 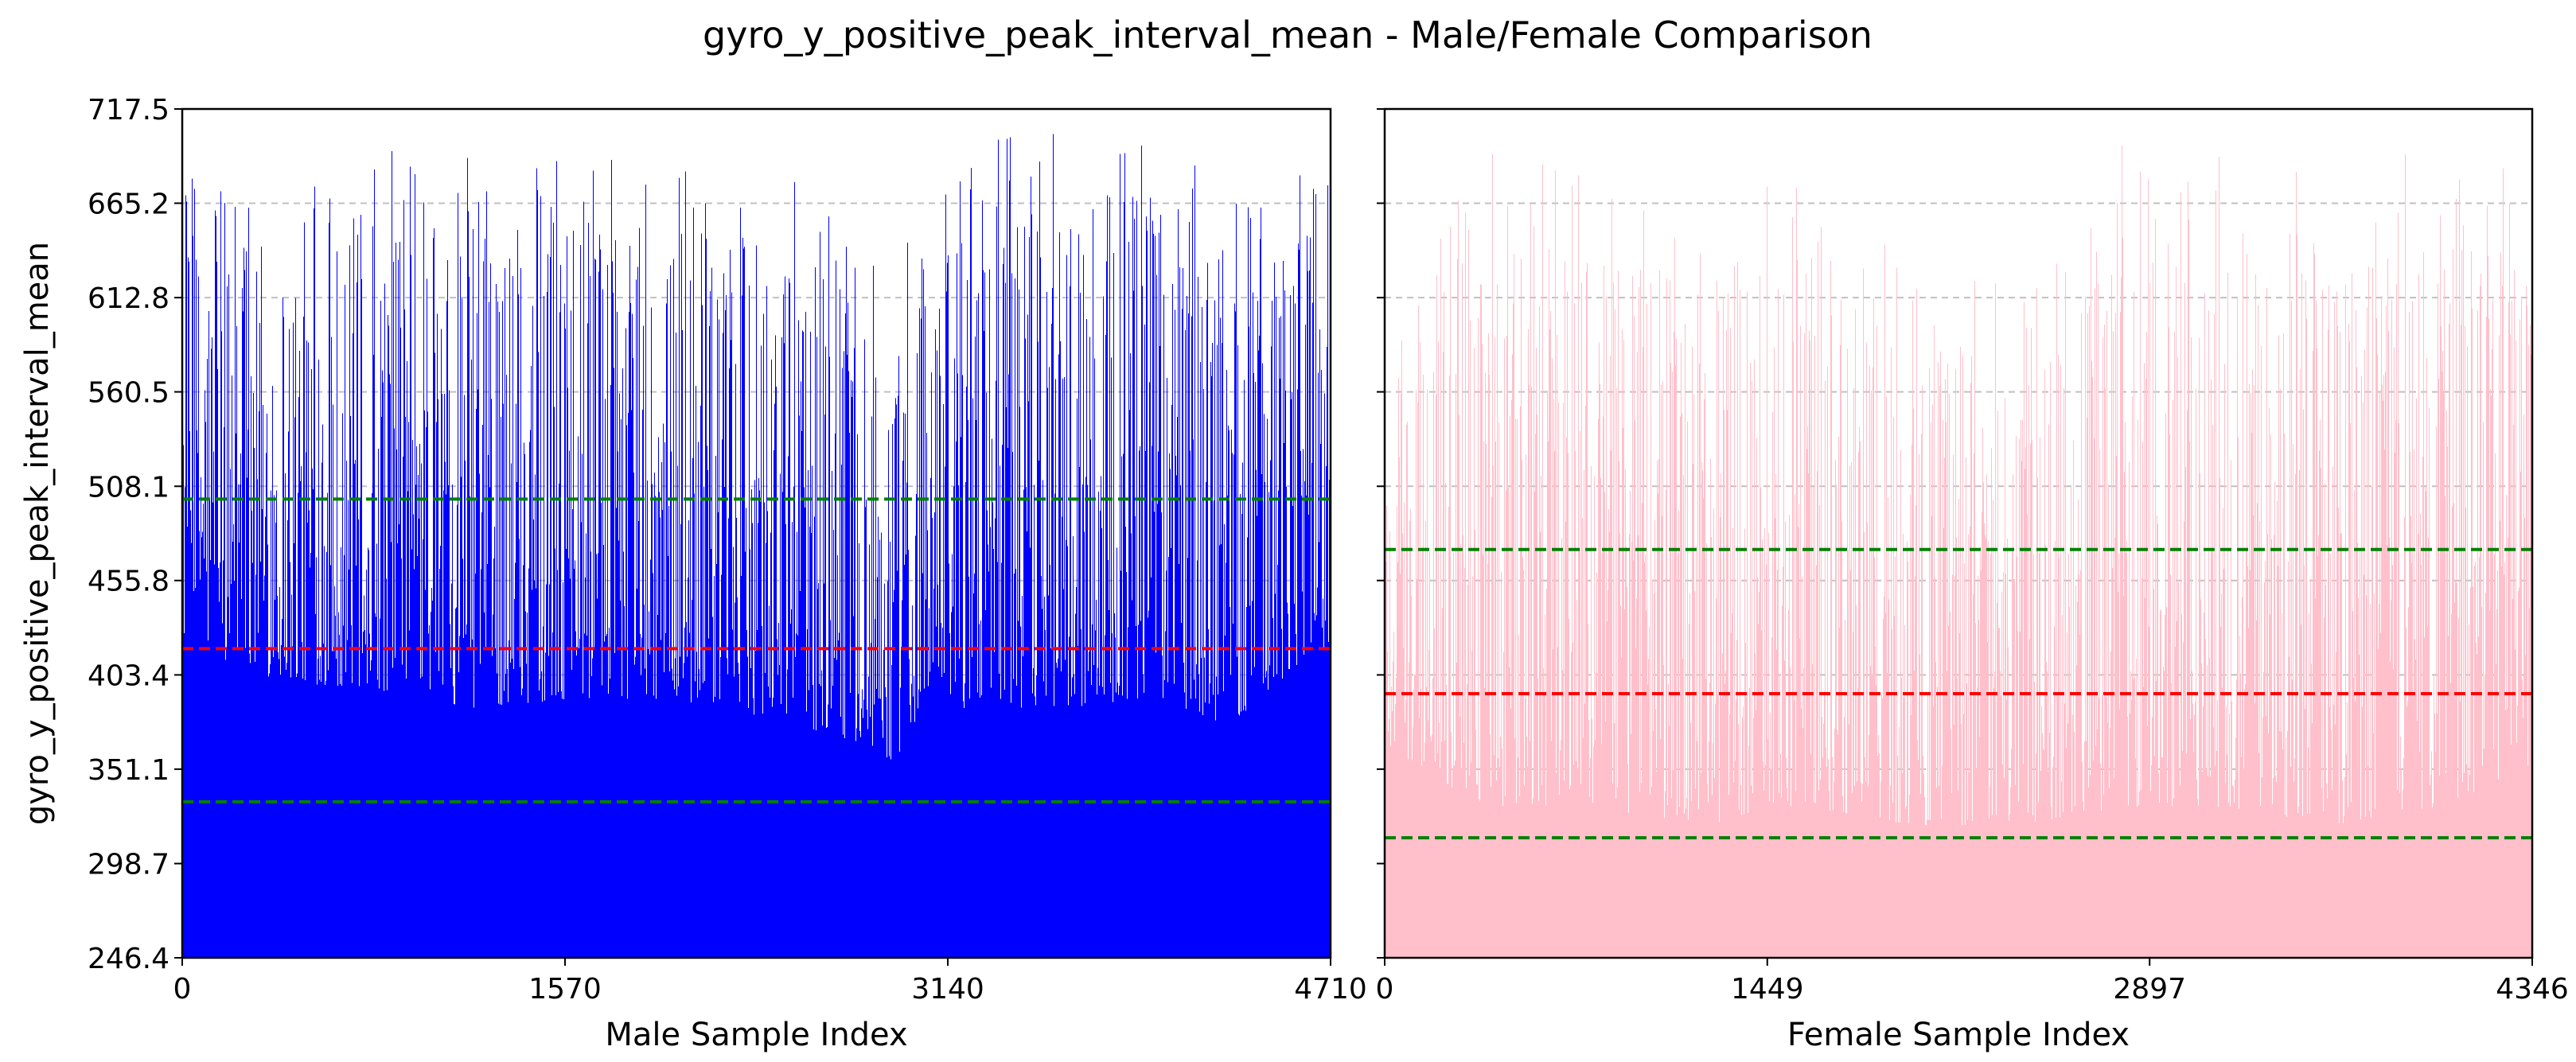 I want to click on y-tick-label: 717.5, so click(x=129, y=110).